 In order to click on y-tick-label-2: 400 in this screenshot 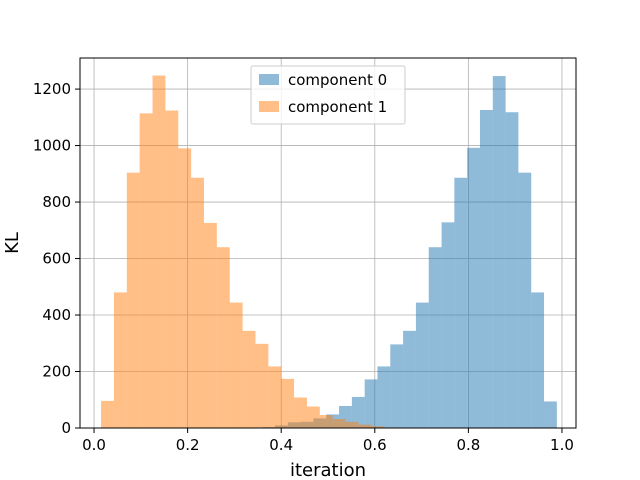, I will do `click(56, 315)`.